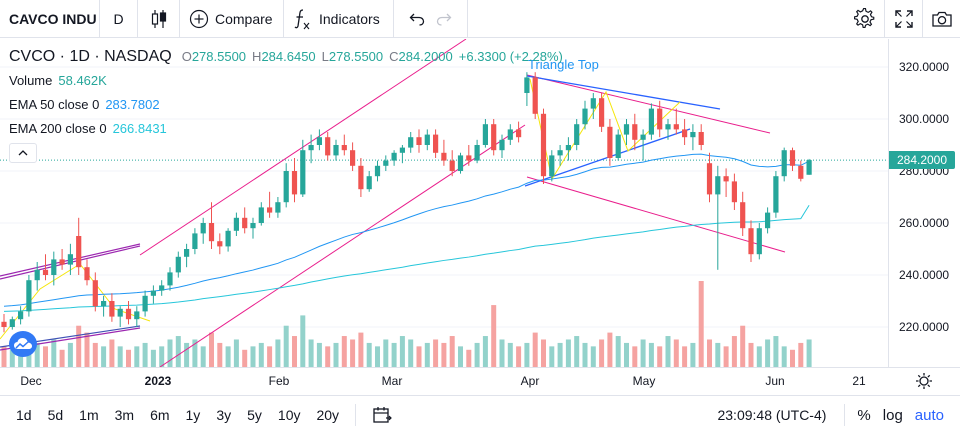 The image size is (960, 433). What do you see at coordinates (159, 19) in the screenshot?
I see `chart-type-button` at bounding box center [159, 19].